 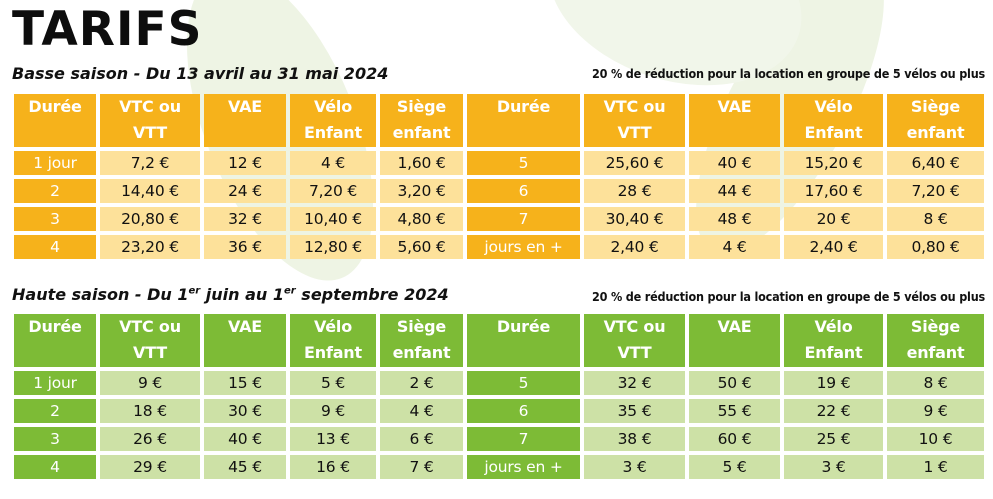 I want to click on price-cell: 5,60 €, so click(x=421, y=247).